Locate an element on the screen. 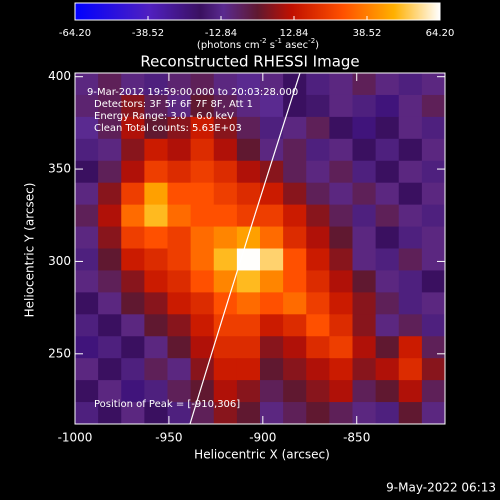 This screenshot has width=500, height=500. peak-label: Position of Peak = [-910,306] is located at coordinates (167, 404).